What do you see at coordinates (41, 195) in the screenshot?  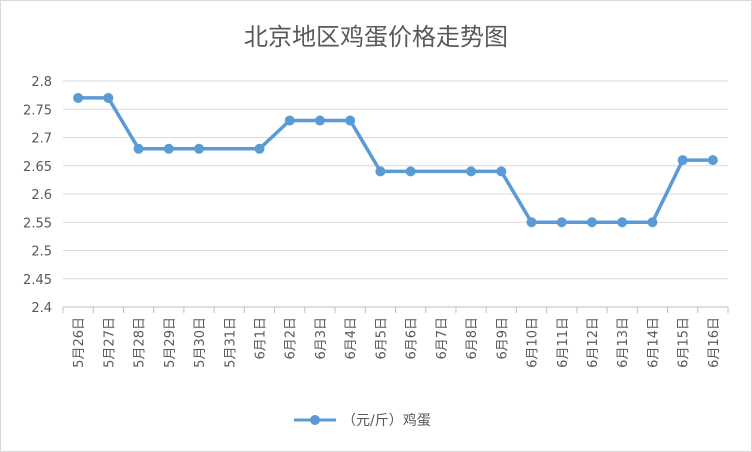 I see `y-tick-label: 2.6` at bounding box center [41, 195].